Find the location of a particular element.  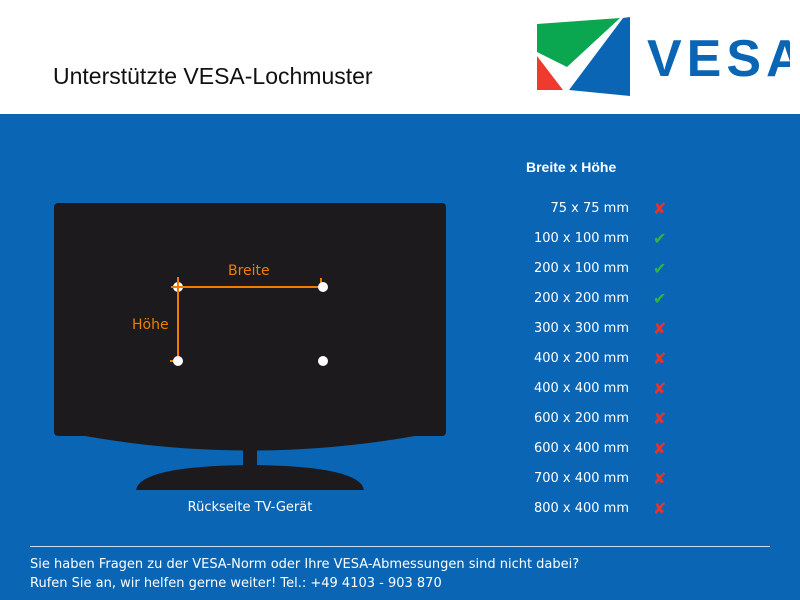

list-item: 800 x 400 mm ✘ is located at coordinates (590, 510).